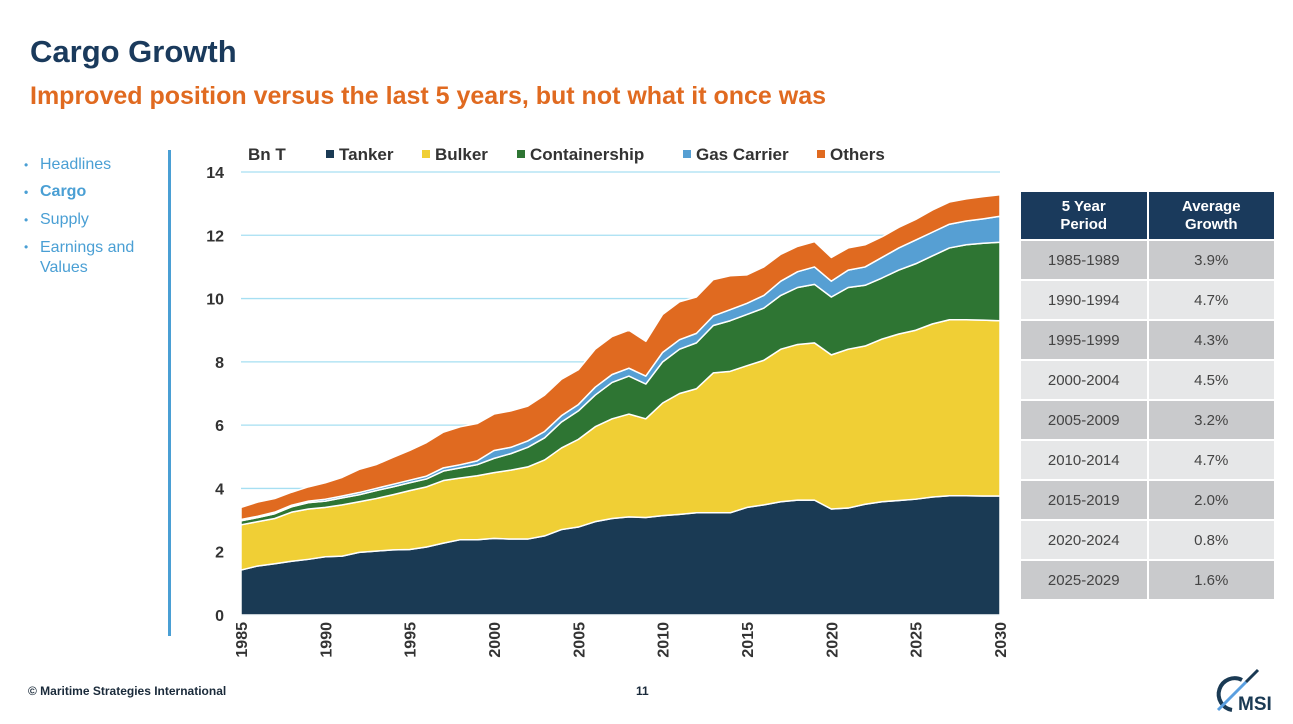  Describe the element at coordinates (215, 173) in the screenshot. I see `y-tick-label: 14` at that location.